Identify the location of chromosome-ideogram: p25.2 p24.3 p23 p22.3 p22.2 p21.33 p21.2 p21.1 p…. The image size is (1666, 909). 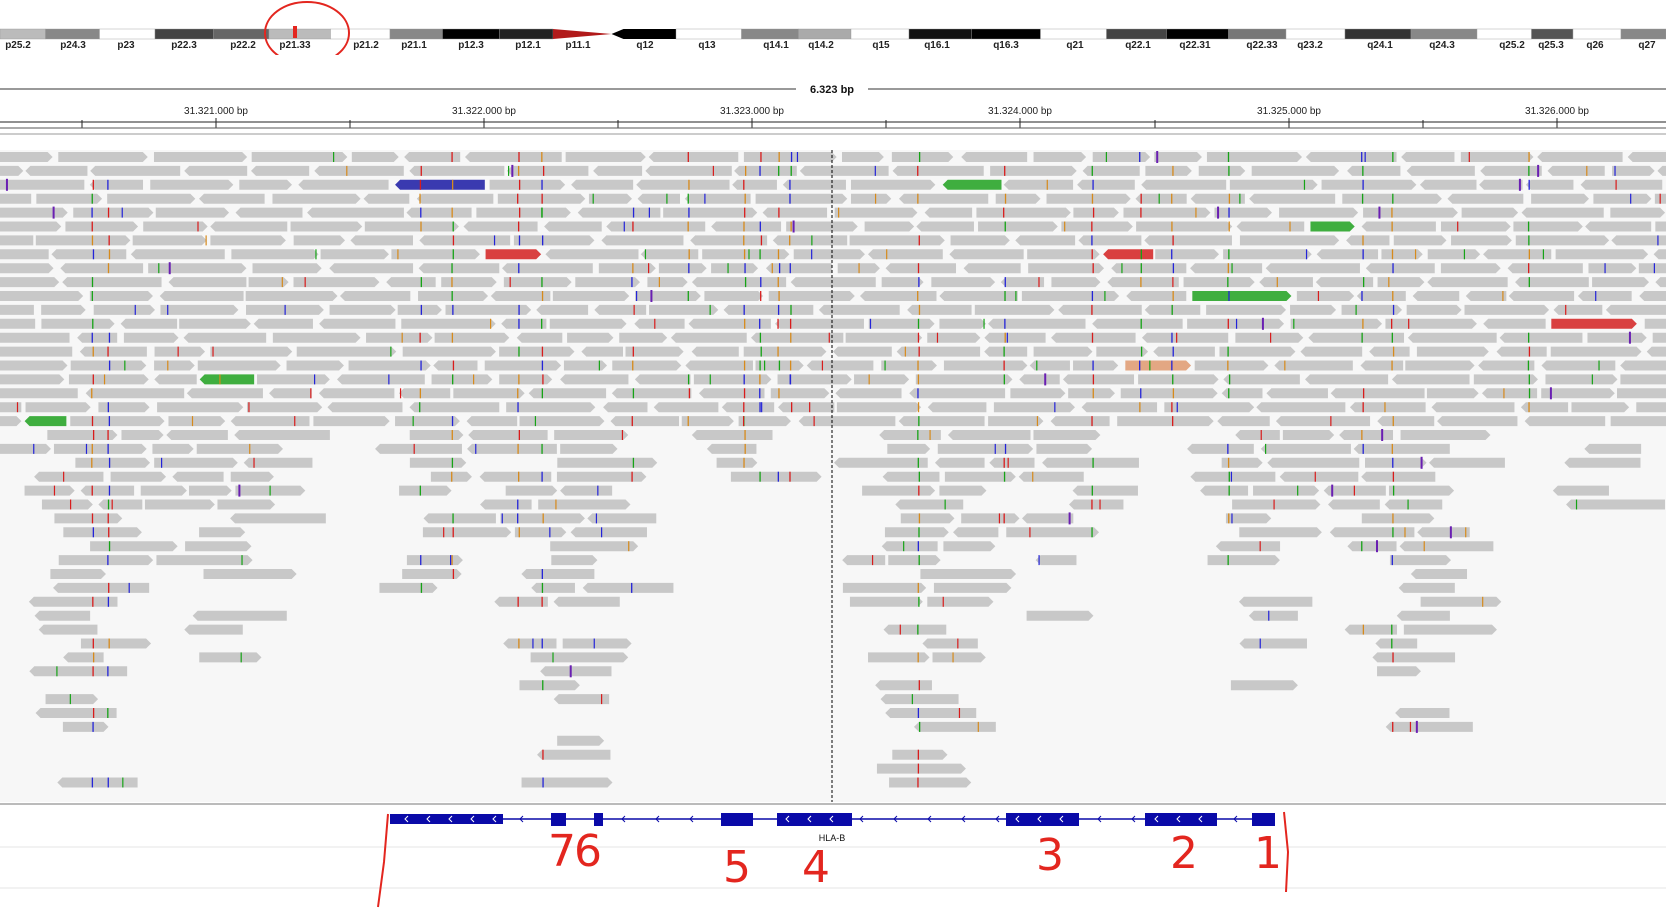
(833, 27).